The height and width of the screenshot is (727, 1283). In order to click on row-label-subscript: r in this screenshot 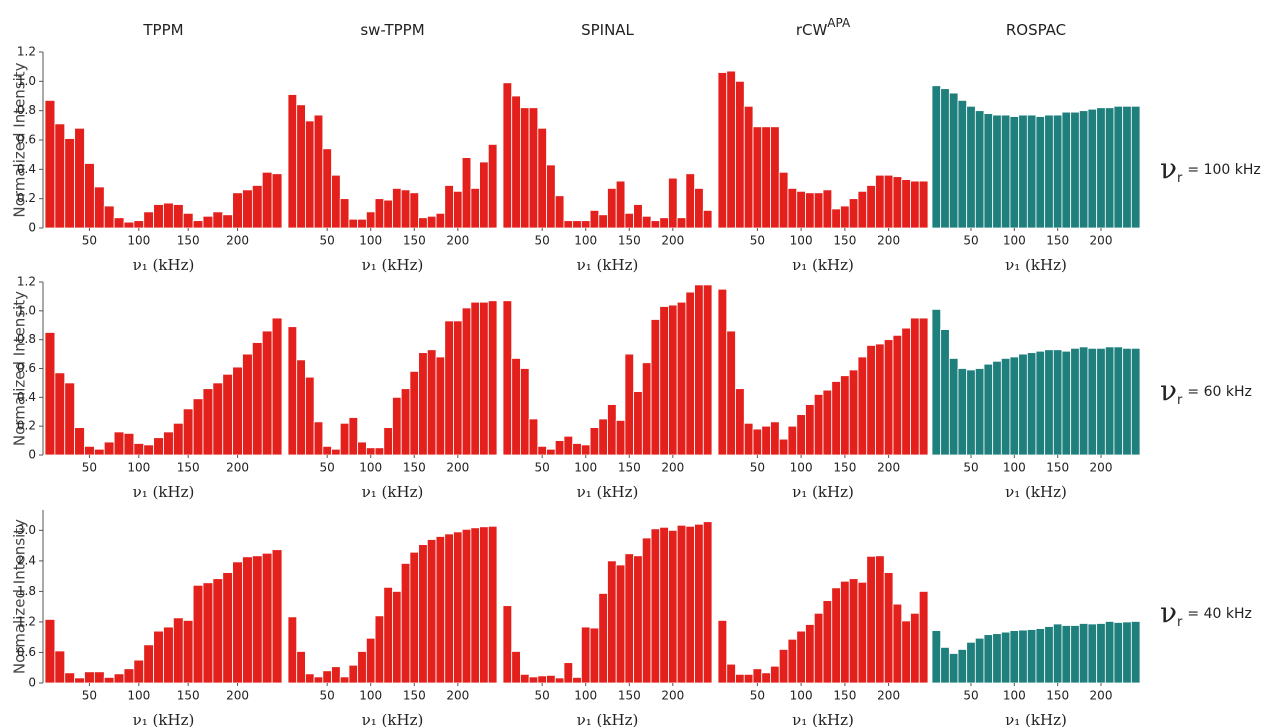, I will do `click(1180, 400)`.